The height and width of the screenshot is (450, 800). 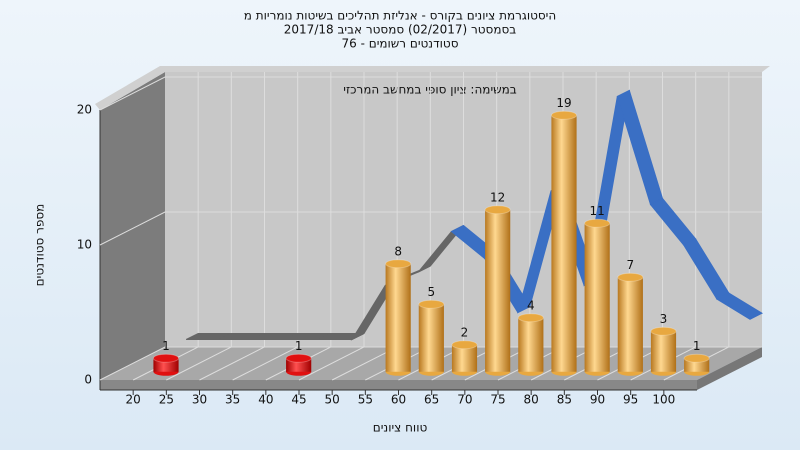 I want to click on top-rim, so click(x=432, y=88).